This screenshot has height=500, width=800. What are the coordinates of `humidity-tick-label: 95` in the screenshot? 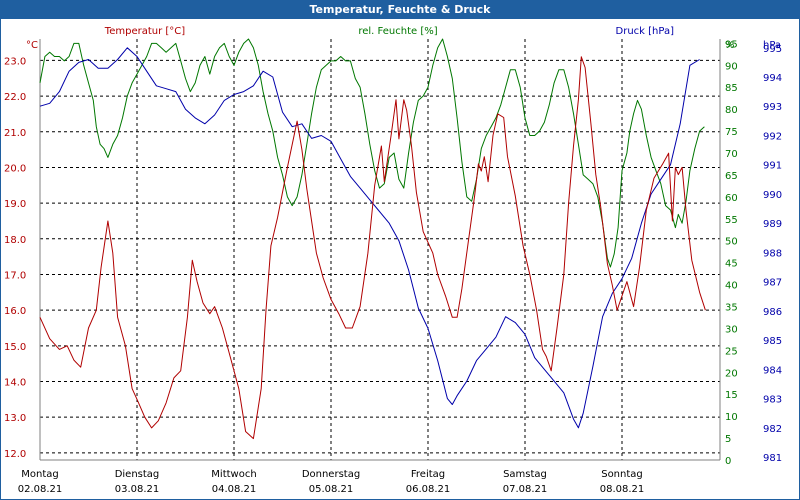 It's located at (731, 44).